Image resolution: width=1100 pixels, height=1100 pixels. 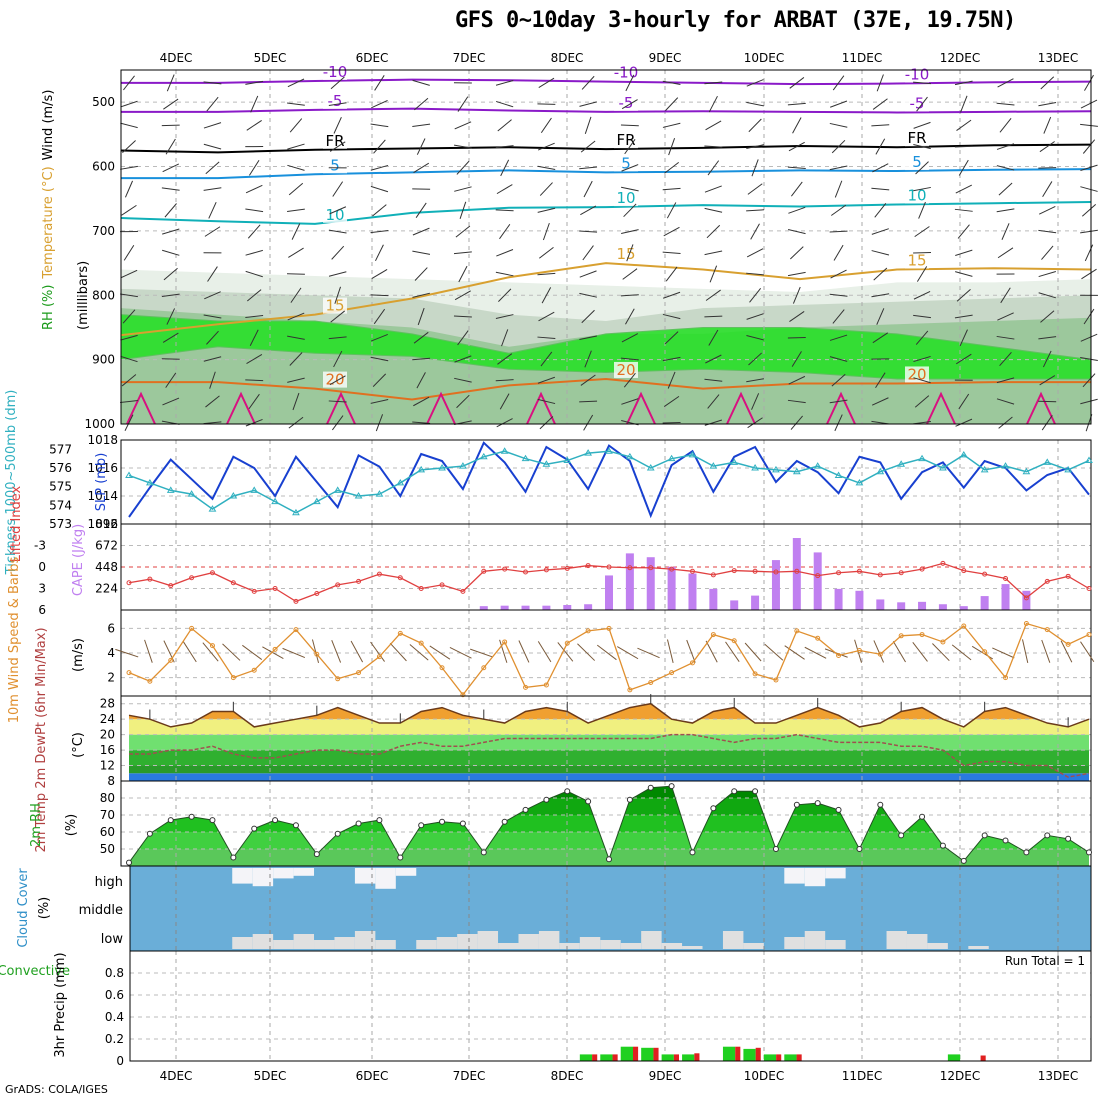 I want to click on dewpoint-line, so click(x=609, y=755).